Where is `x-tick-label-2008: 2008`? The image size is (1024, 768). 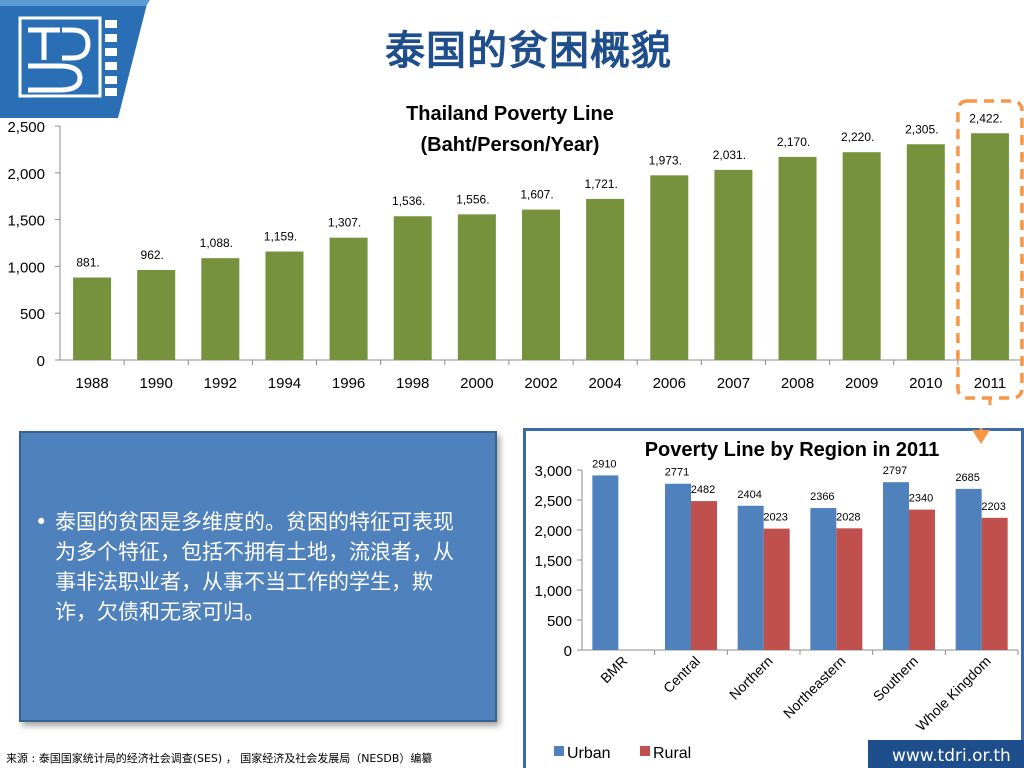
x-tick-label-2008: 2008 is located at coordinates (797, 383).